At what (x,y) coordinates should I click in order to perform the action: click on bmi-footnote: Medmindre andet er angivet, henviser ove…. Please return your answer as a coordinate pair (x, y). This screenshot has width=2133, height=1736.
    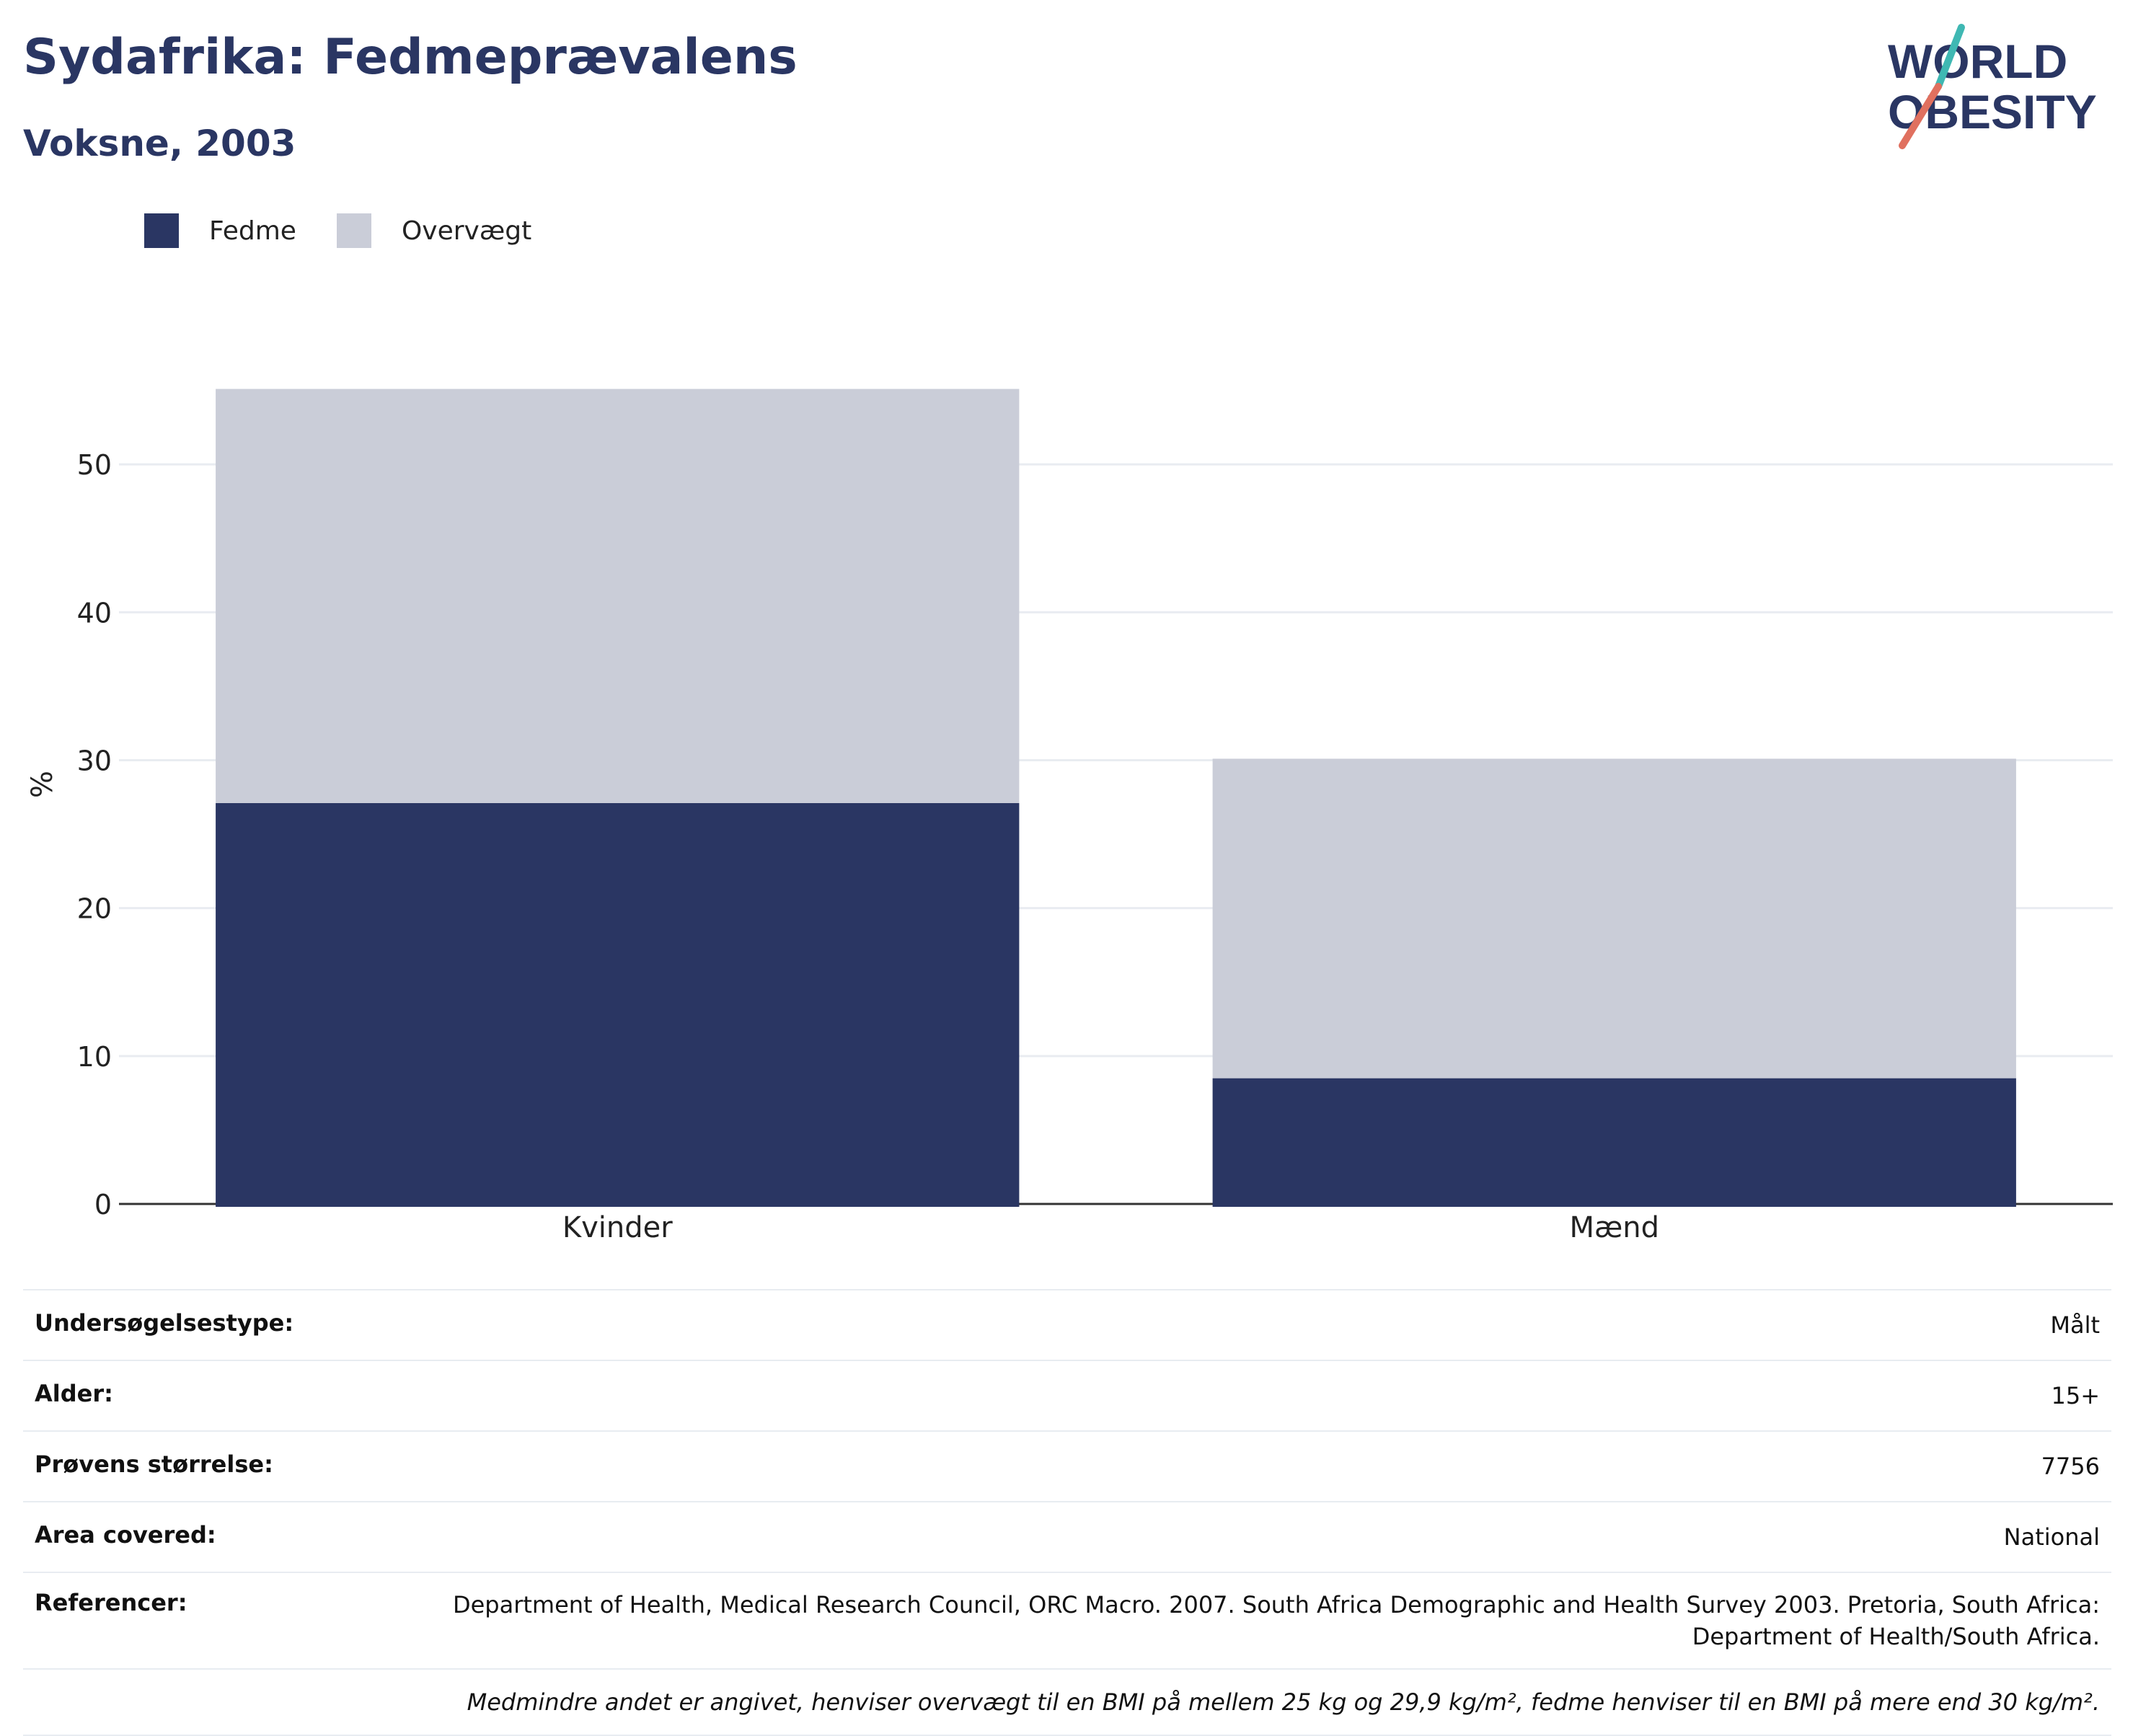
    Looking at the image, I should click on (1067, 1702).